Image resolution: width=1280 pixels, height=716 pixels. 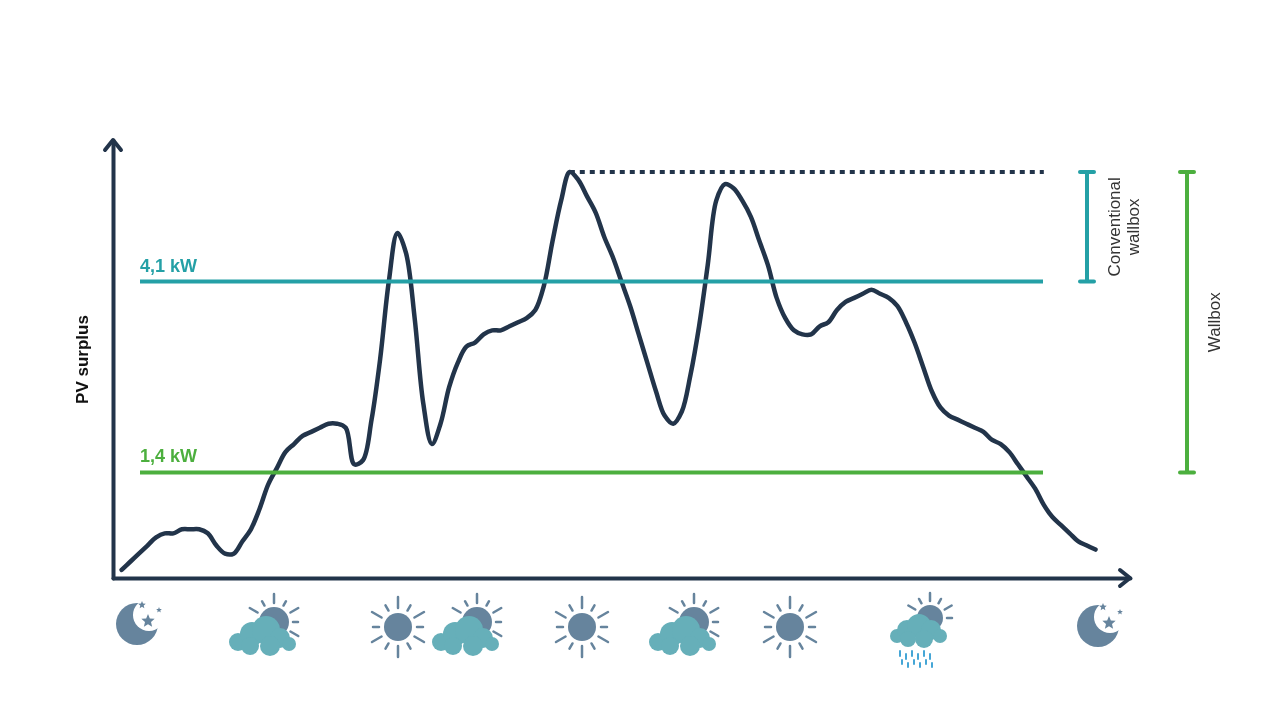 What do you see at coordinates (169, 265) in the screenshot?
I see `ref-line-label: 4,1 kW` at bounding box center [169, 265].